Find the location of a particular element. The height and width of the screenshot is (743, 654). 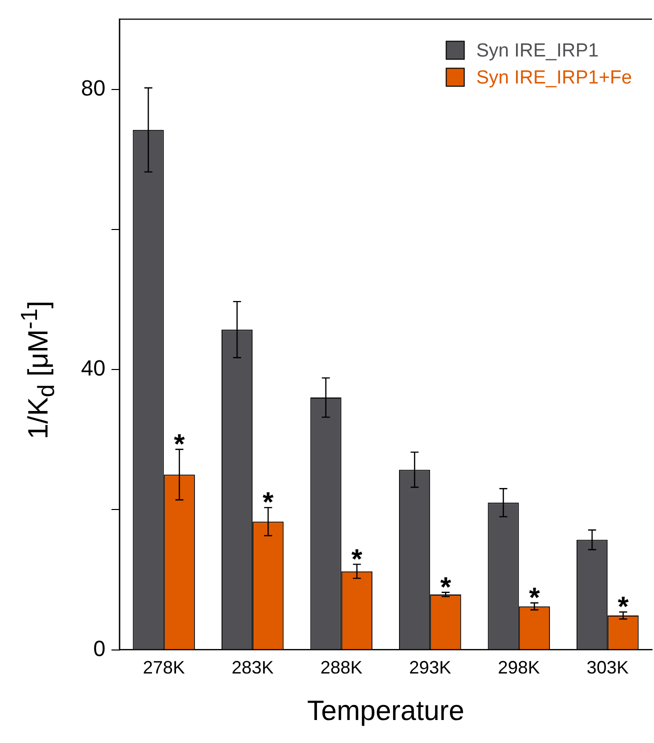

x-tick-label: 298K is located at coordinates (519, 668).